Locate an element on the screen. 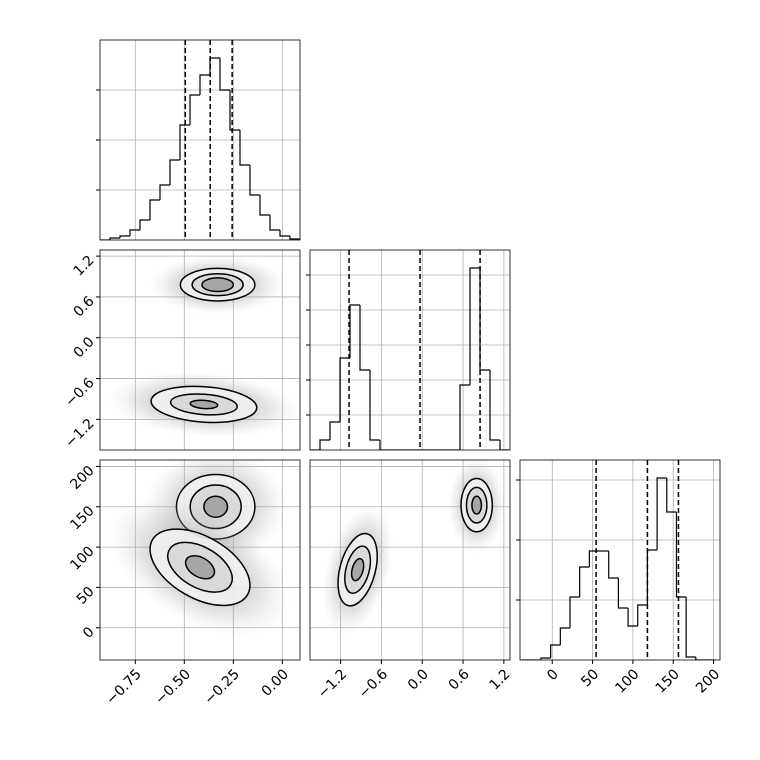  y-tick-label: 50 is located at coordinates (86, 596).